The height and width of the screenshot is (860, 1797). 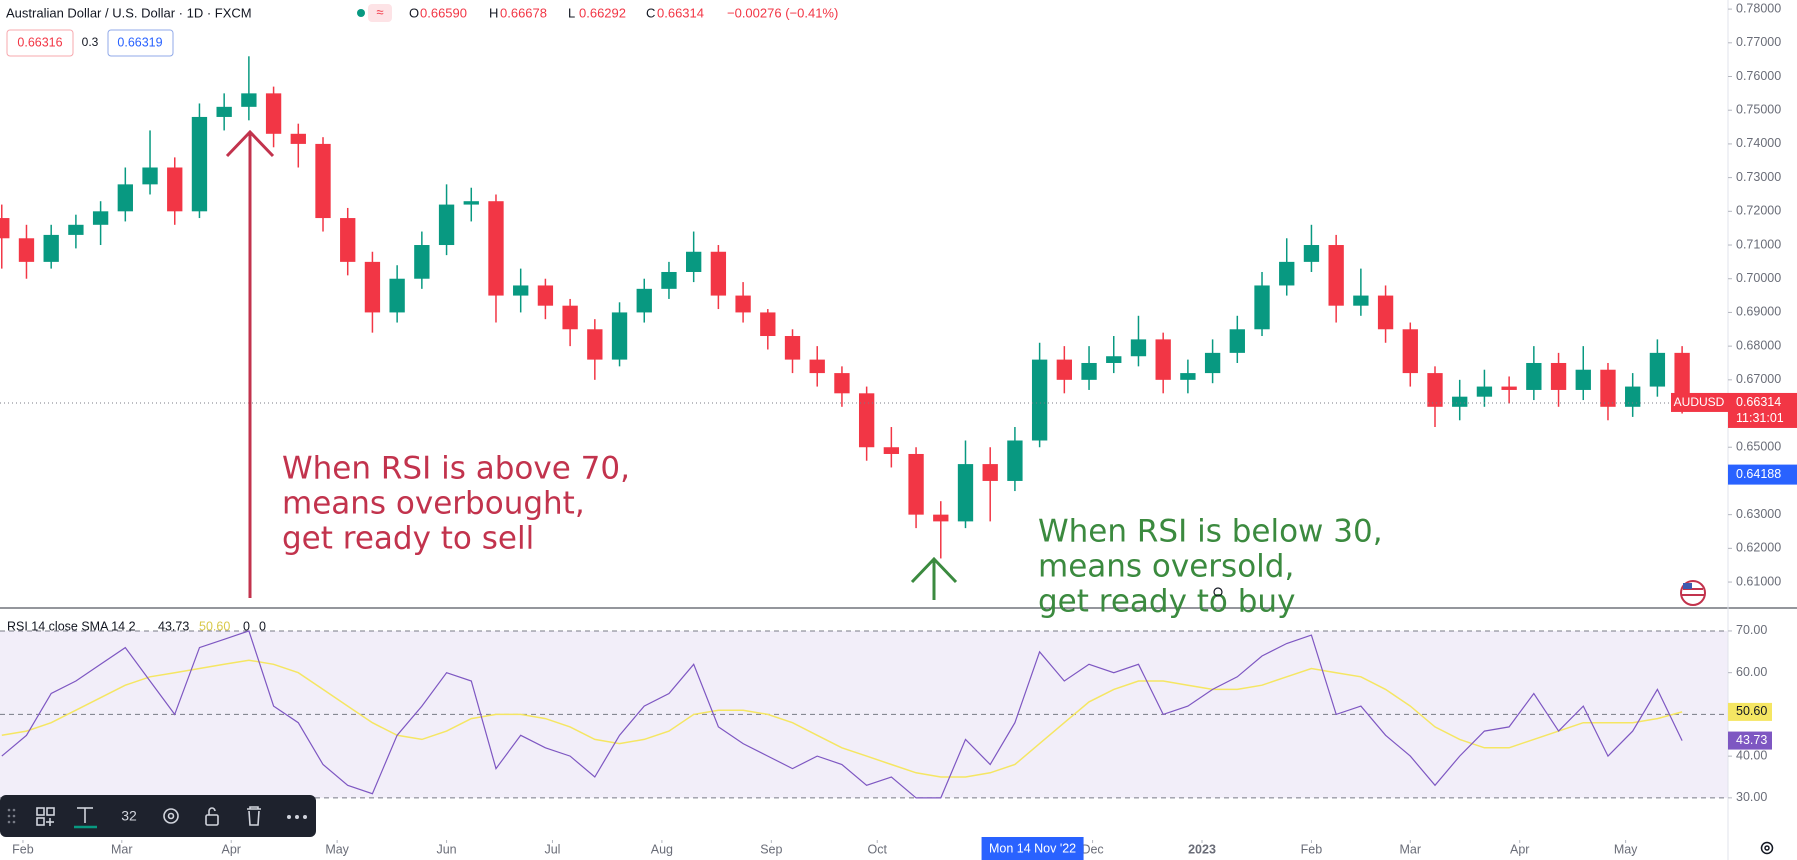 What do you see at coordinates (1758, 548) in the screenshot?
I see `y-tick-label: 0.62000` at bounding box center [1758, 548].